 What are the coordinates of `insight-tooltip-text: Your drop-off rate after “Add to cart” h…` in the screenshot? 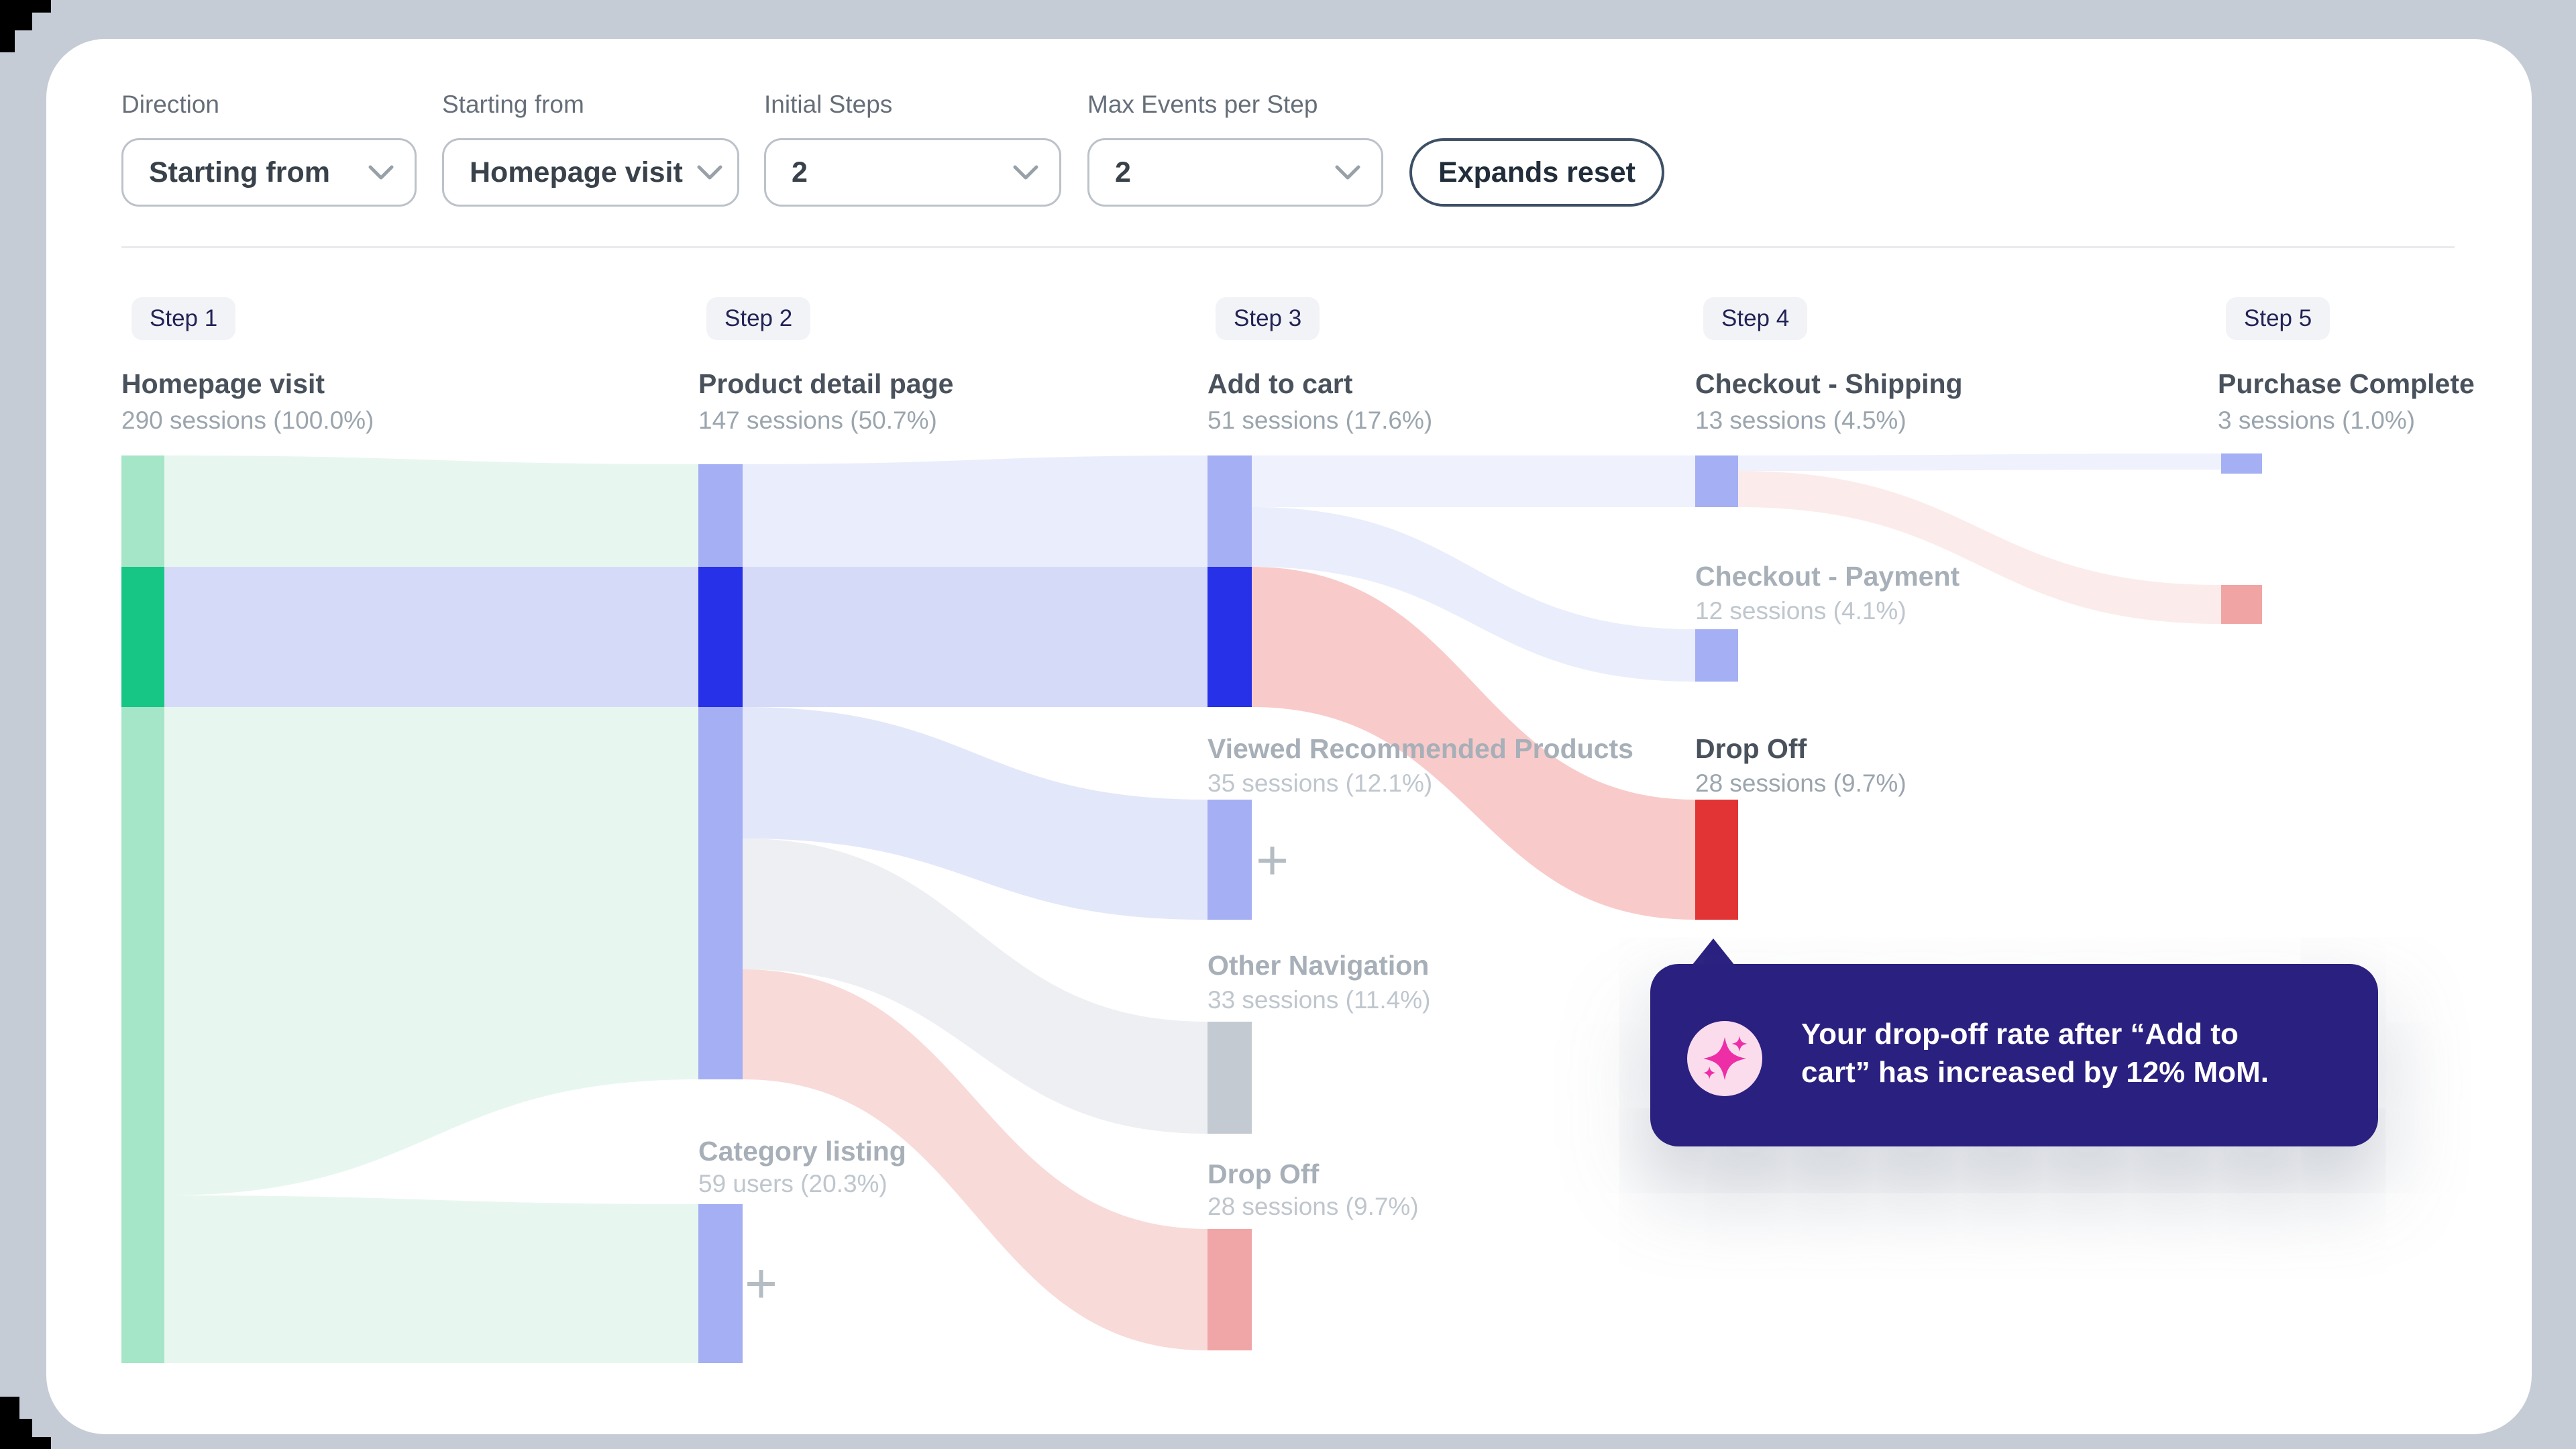 It's located at (2035, 1053).